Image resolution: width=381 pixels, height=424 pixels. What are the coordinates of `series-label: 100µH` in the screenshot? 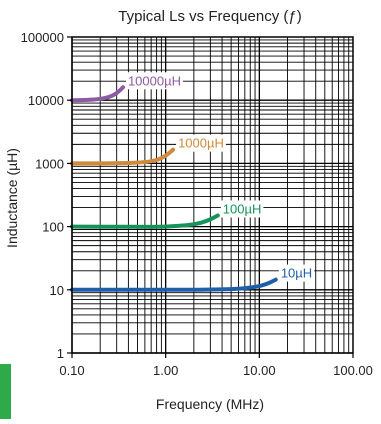 It's located at (242, 208).